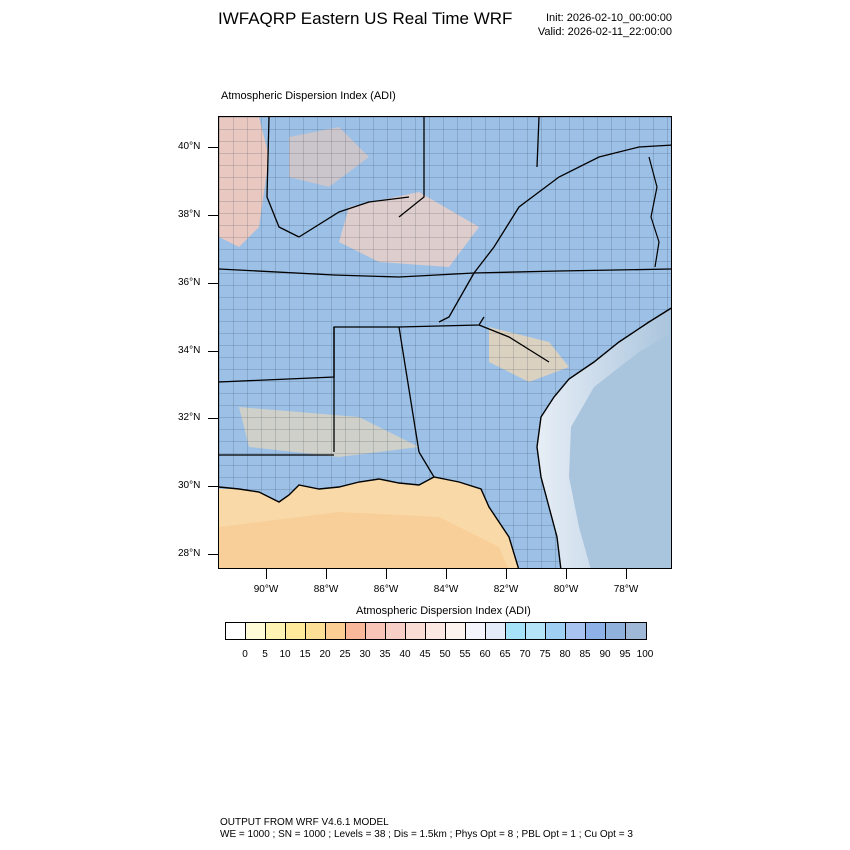 The height and width of the screenshot is (850, 850). I want to click on colorbar-label: 25, so click(345, 654).